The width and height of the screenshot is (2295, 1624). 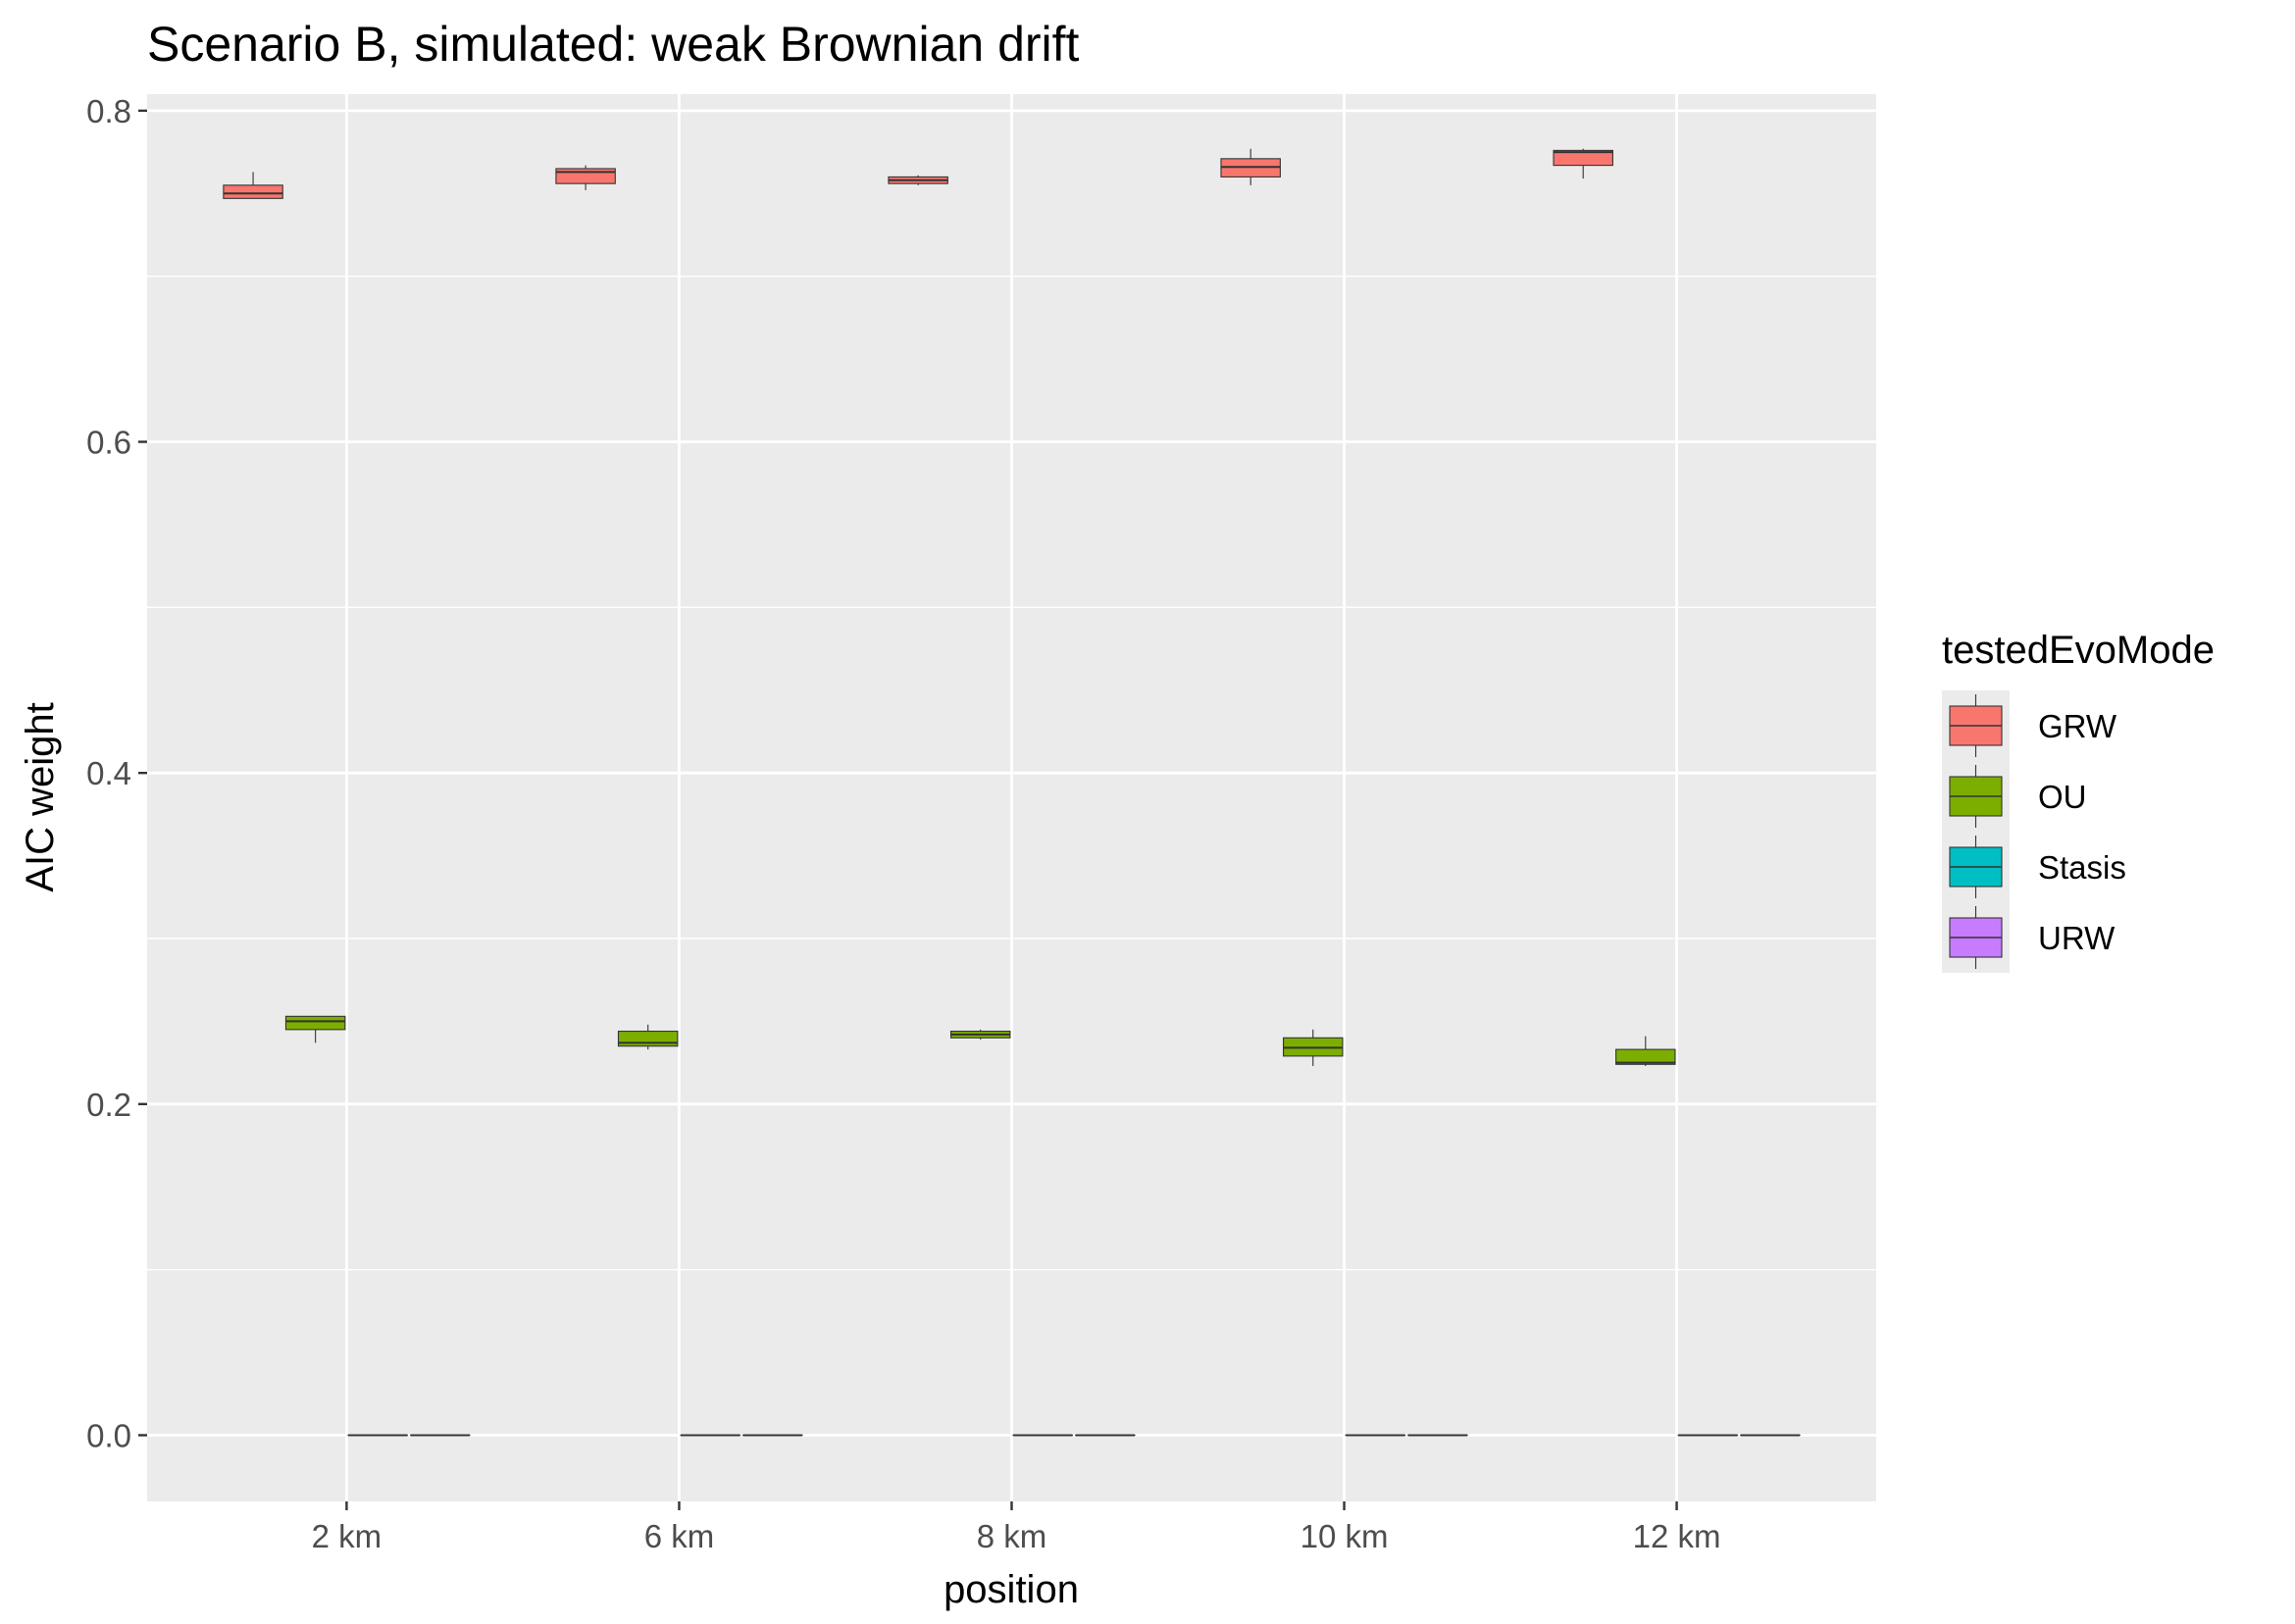 I want to click on y-axis: 0.0 0.2 0.4 0.6 0.8, so click(x=116, y=773).